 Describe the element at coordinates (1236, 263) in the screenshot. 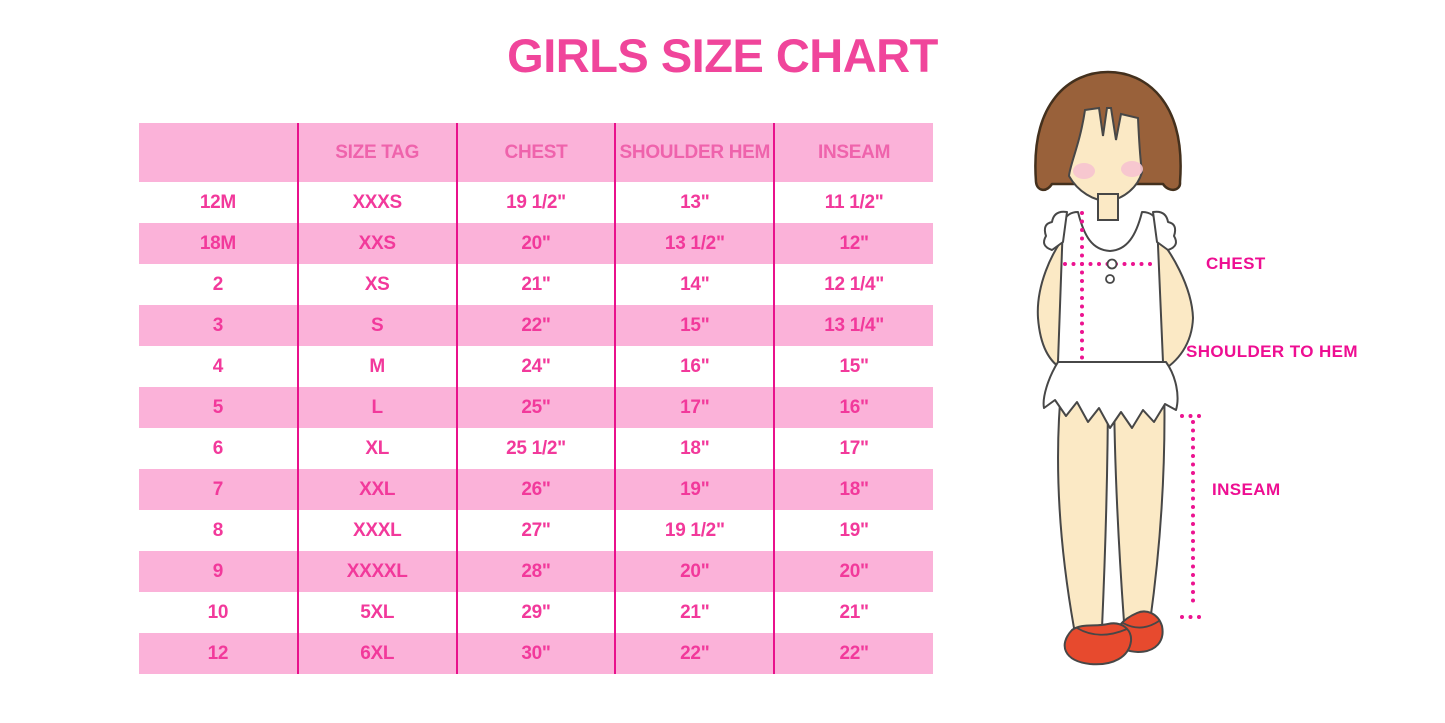

I see `chest-label: CHEST` at that location.